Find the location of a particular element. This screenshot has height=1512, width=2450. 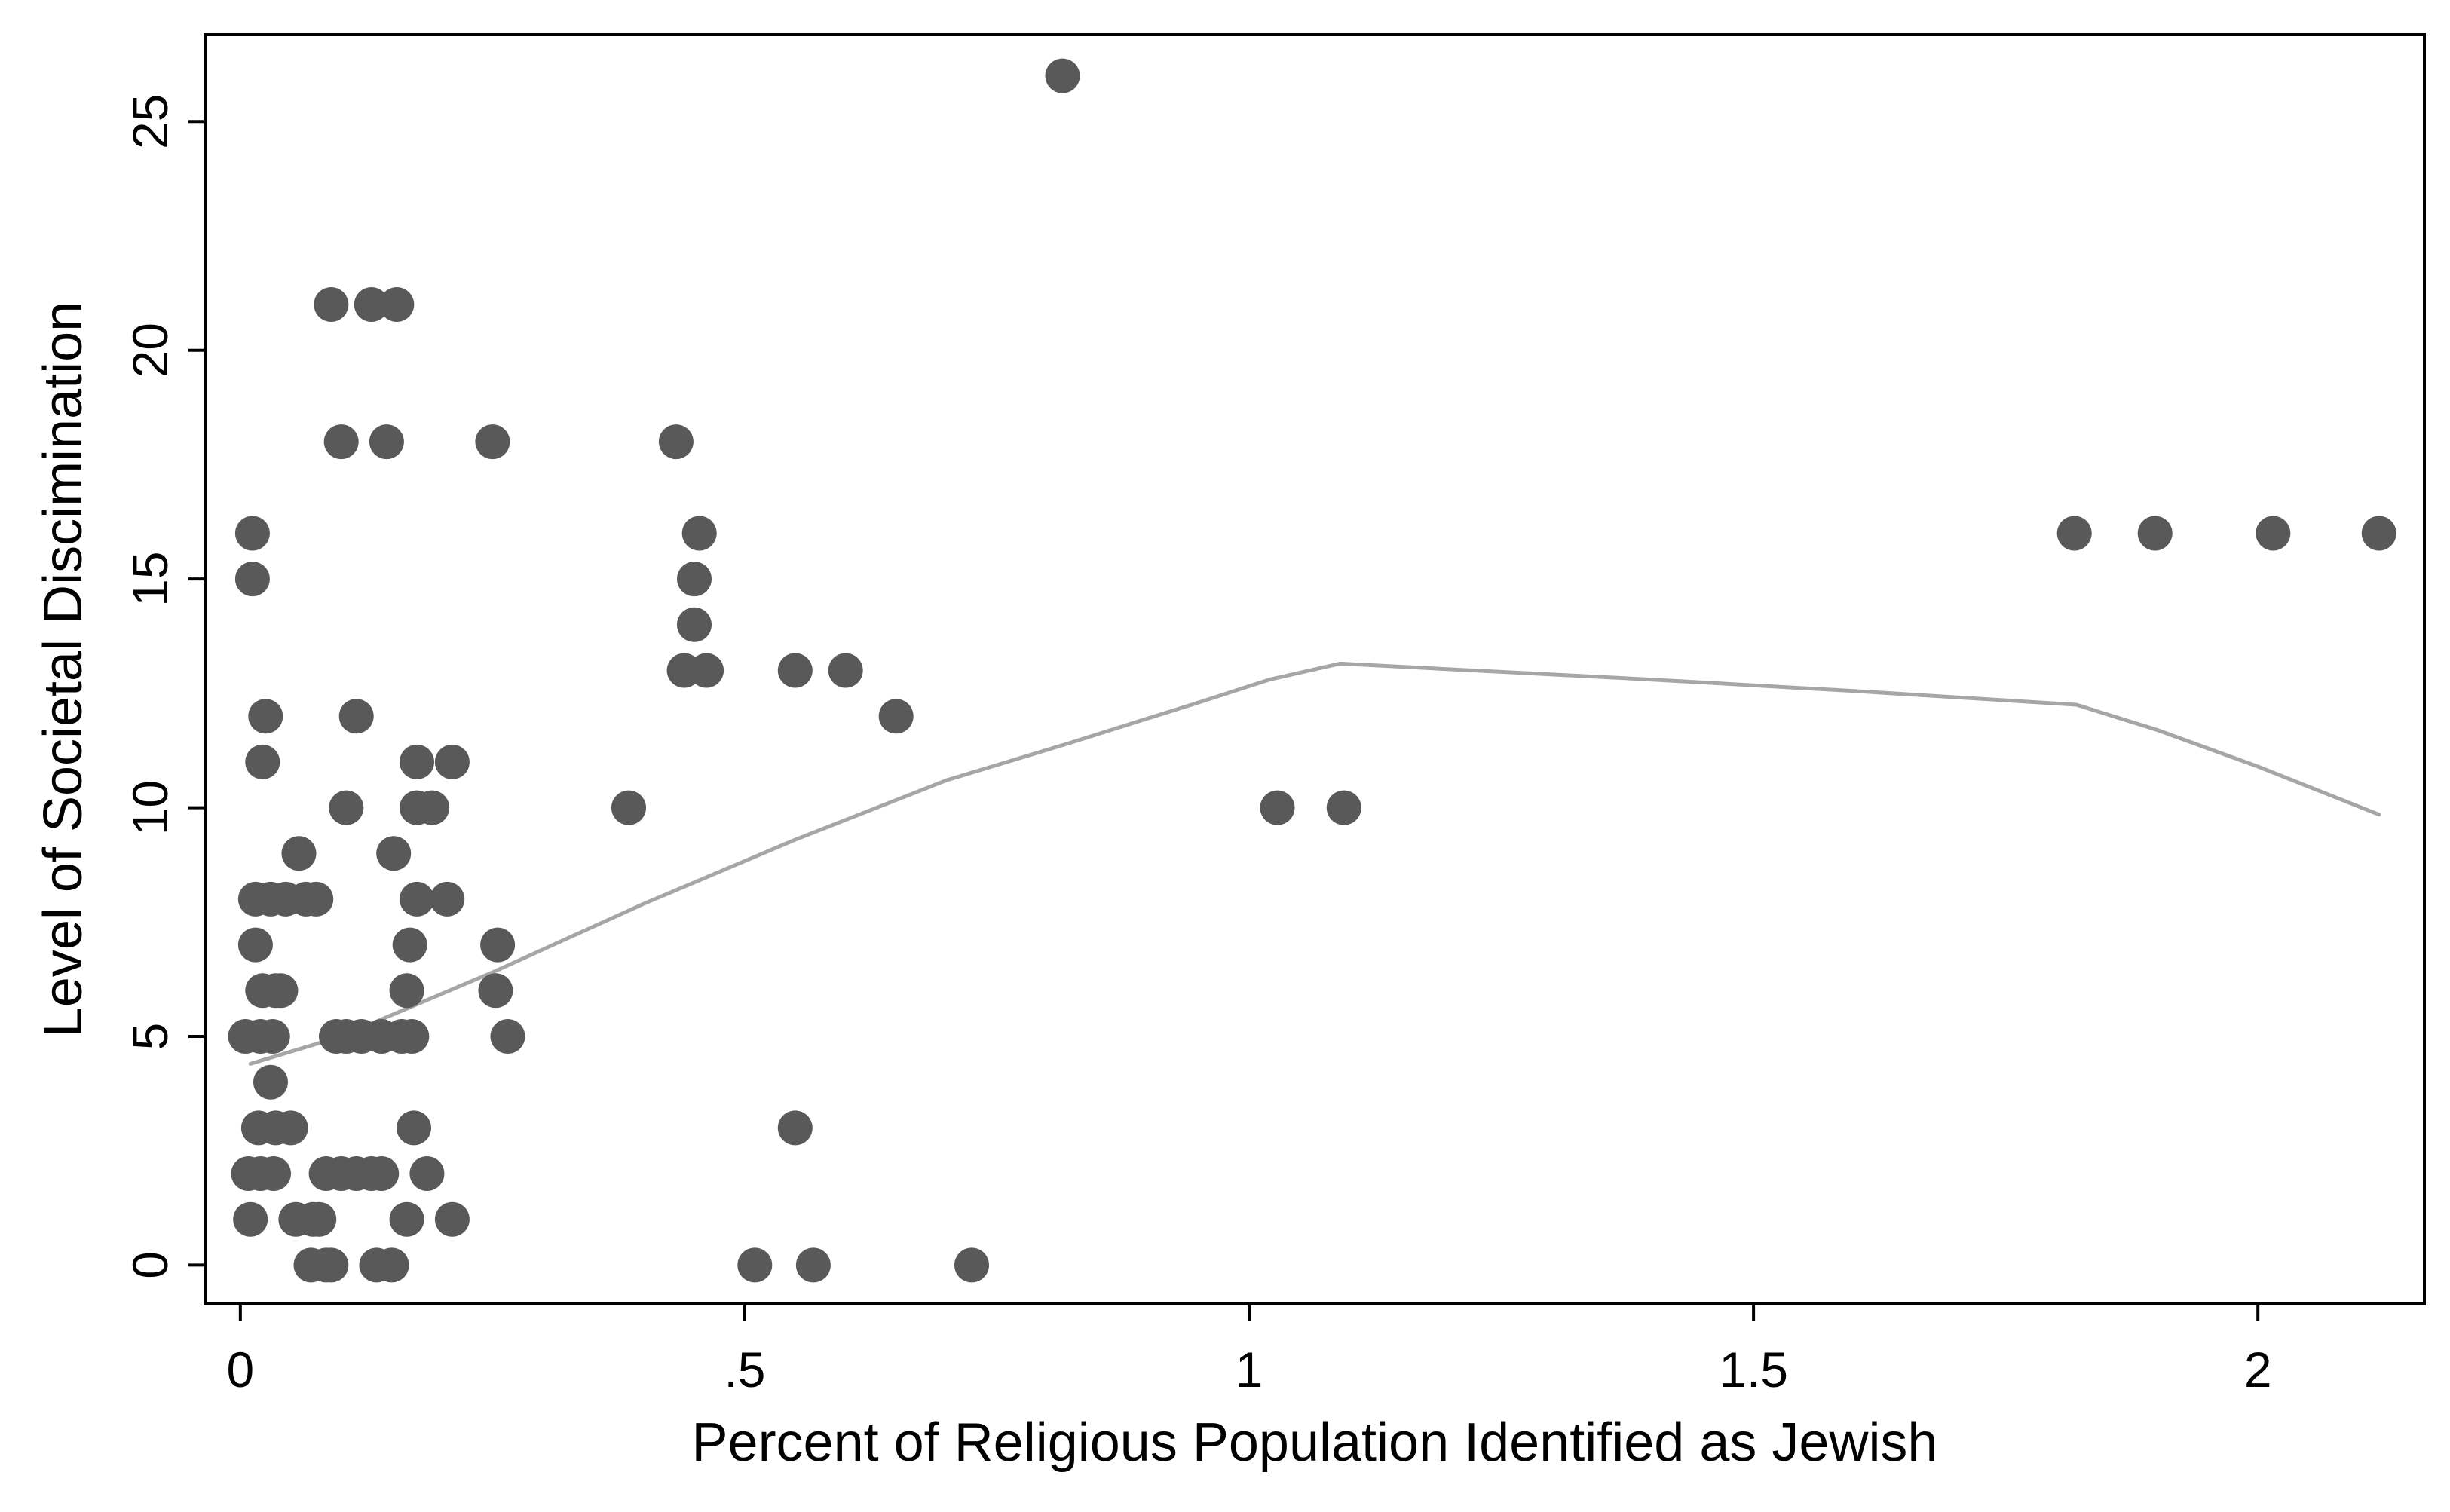

x-tick-label: 1.5 is located at coordinates (1753, 1369).